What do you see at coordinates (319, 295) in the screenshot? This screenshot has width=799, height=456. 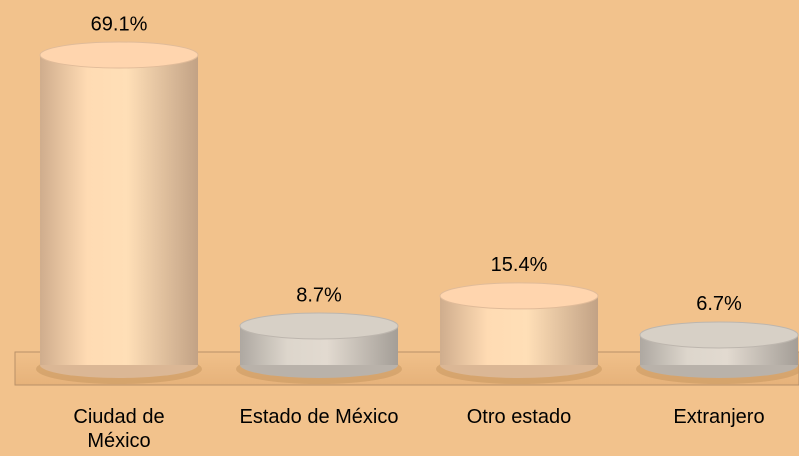 I see `data-label: 8.7%` at bounding box center [319, 295].